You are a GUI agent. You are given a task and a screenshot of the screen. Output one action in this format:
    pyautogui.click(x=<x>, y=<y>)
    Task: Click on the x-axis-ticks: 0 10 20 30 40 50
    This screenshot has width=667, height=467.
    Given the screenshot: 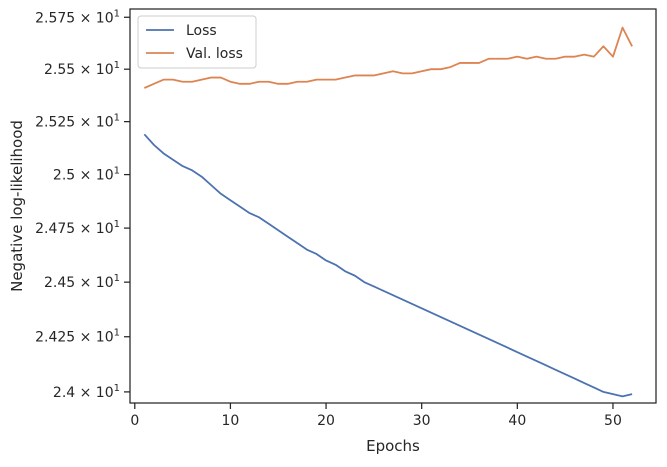 What is the action you would take?
    pyautogui.click(x=376, y=416)
    